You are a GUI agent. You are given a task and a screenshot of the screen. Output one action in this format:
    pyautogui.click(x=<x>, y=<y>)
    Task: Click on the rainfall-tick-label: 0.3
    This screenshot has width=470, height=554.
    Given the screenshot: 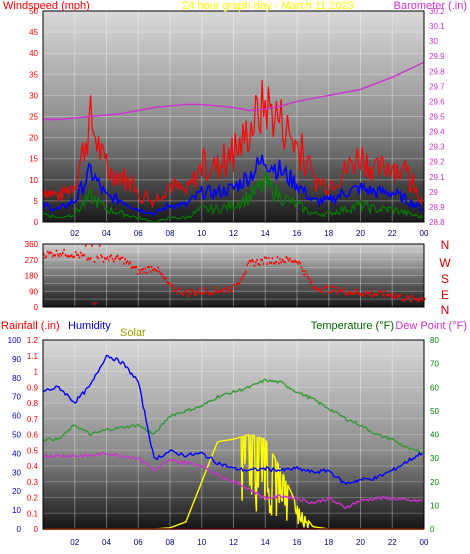 What is the action you would take?
    pyautogui.click(x=33, y=482)
    